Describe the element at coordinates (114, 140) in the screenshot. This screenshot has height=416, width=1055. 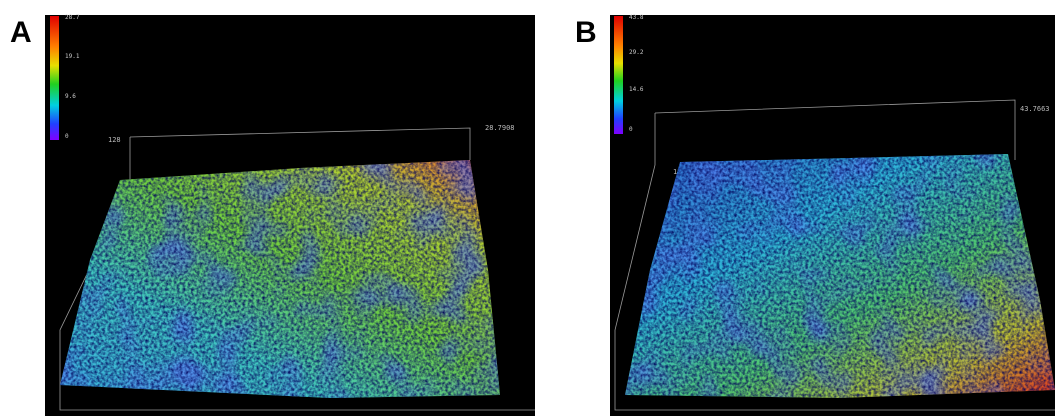
I see `axis-label: 128` at that location.